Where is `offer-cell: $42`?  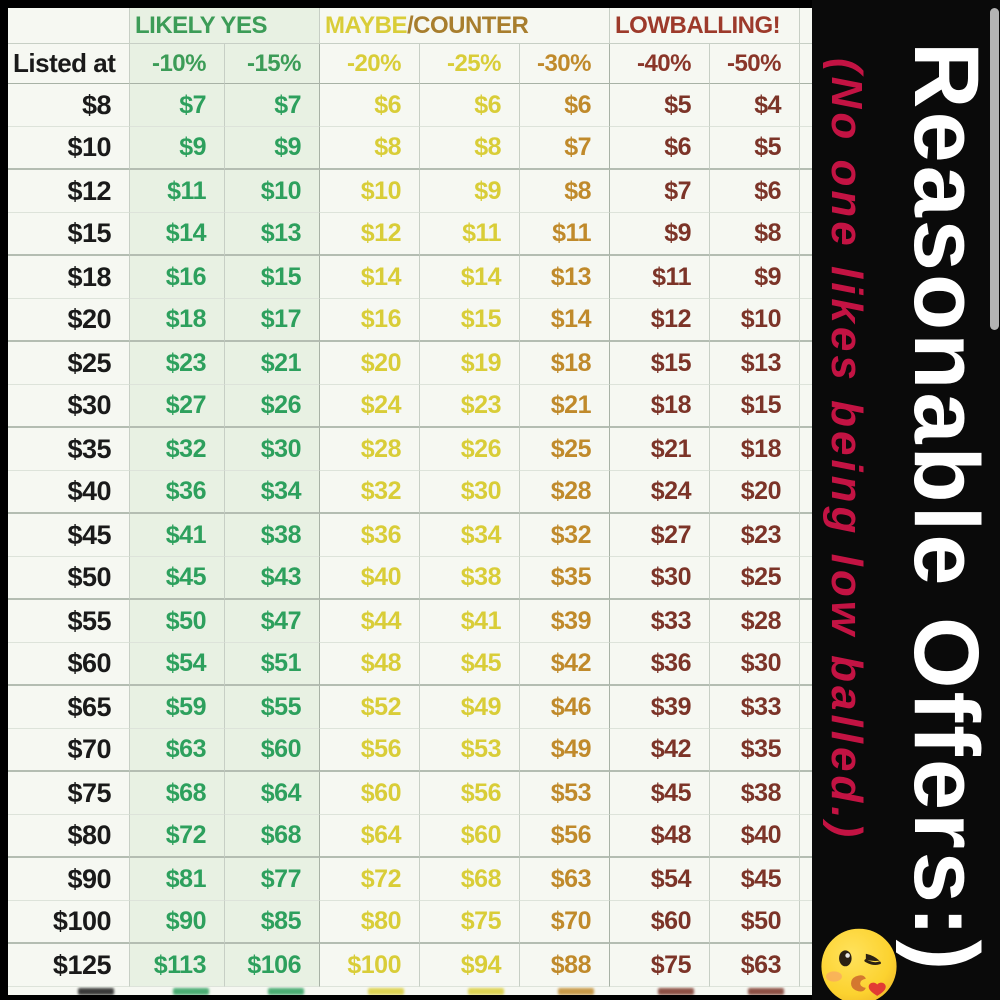 offer-cell: $42 is located at coordinates (565, 664).